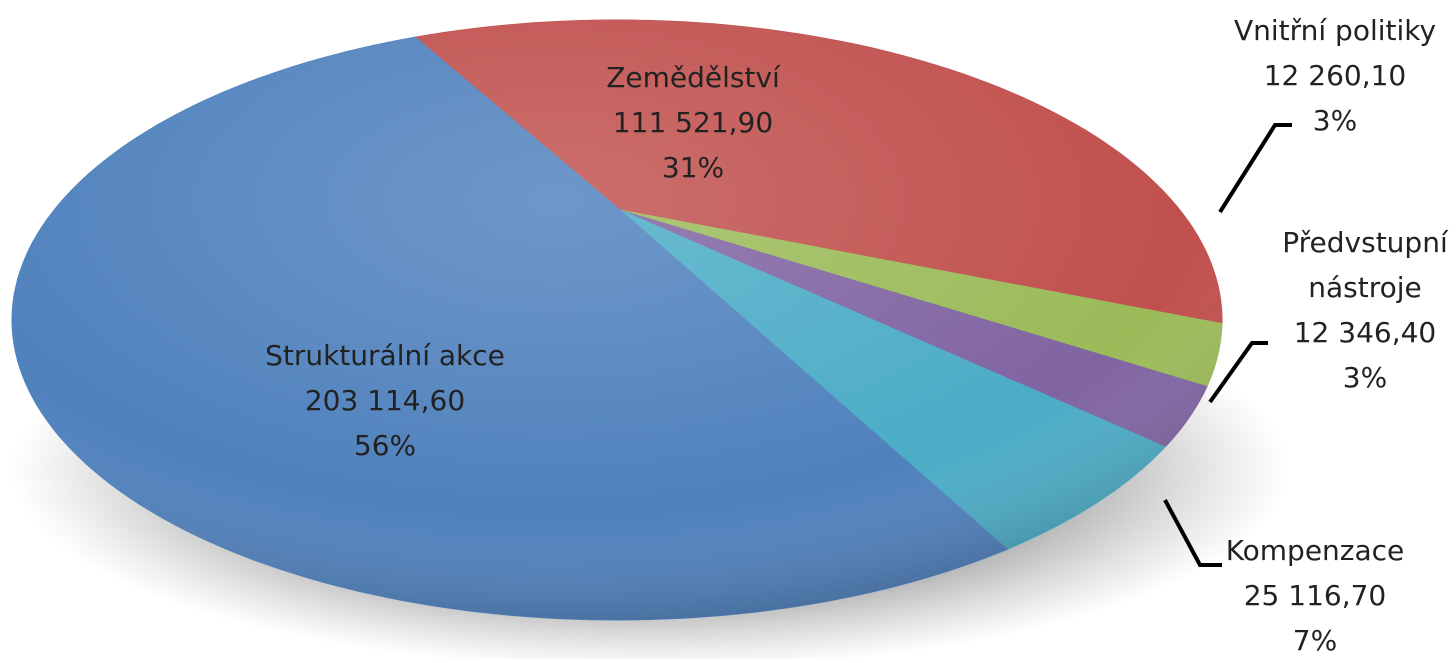 Image resolution: width=1456 pixels, height=663 pixels. What do you see at coordinates (1363, 310) in the screenshot?
I see `slice-label: Předvstupní nástroje 12 346,40 3%` at bounding box center [1363, 310].